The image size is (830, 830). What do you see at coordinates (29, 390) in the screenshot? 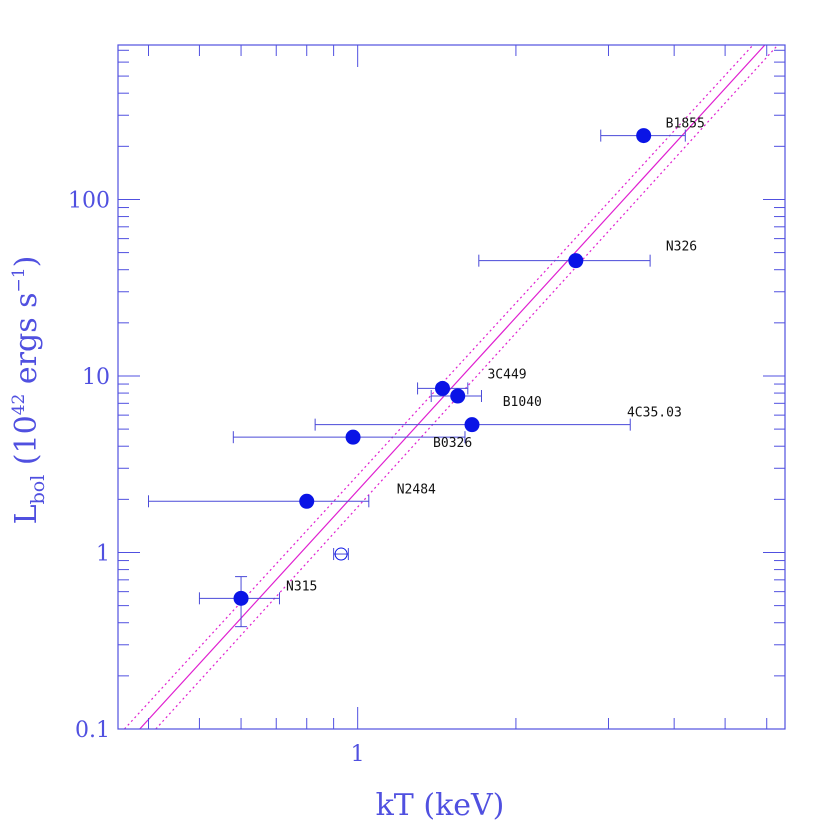
I see `y-axis-title: Lbol (1042 ergs s−1)` at bounding box center [29, 390].